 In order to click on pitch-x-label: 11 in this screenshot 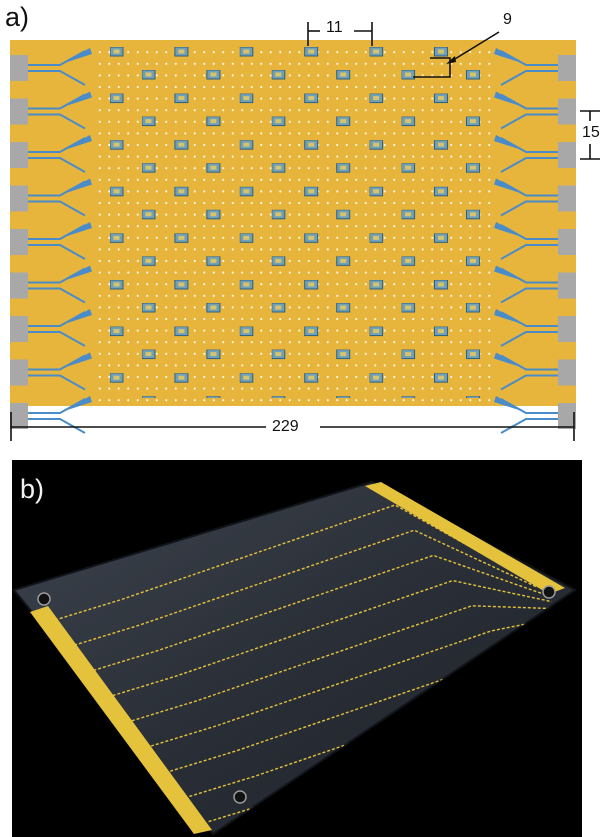, I will do `click(334, 27)`.